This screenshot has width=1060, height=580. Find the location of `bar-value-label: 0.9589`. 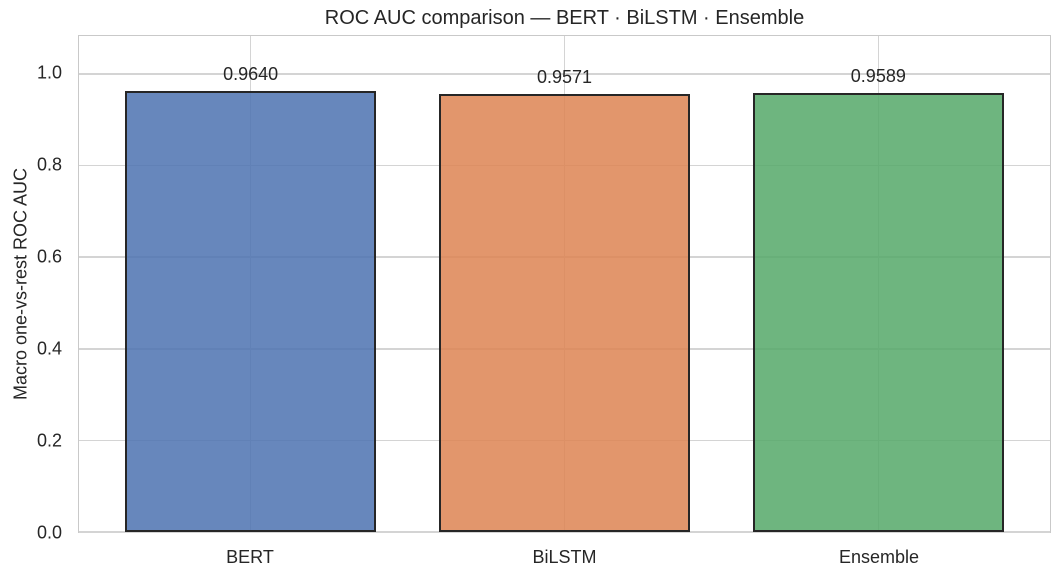

bar-value-label: 0.9589 is located at coordinates (878, 75).